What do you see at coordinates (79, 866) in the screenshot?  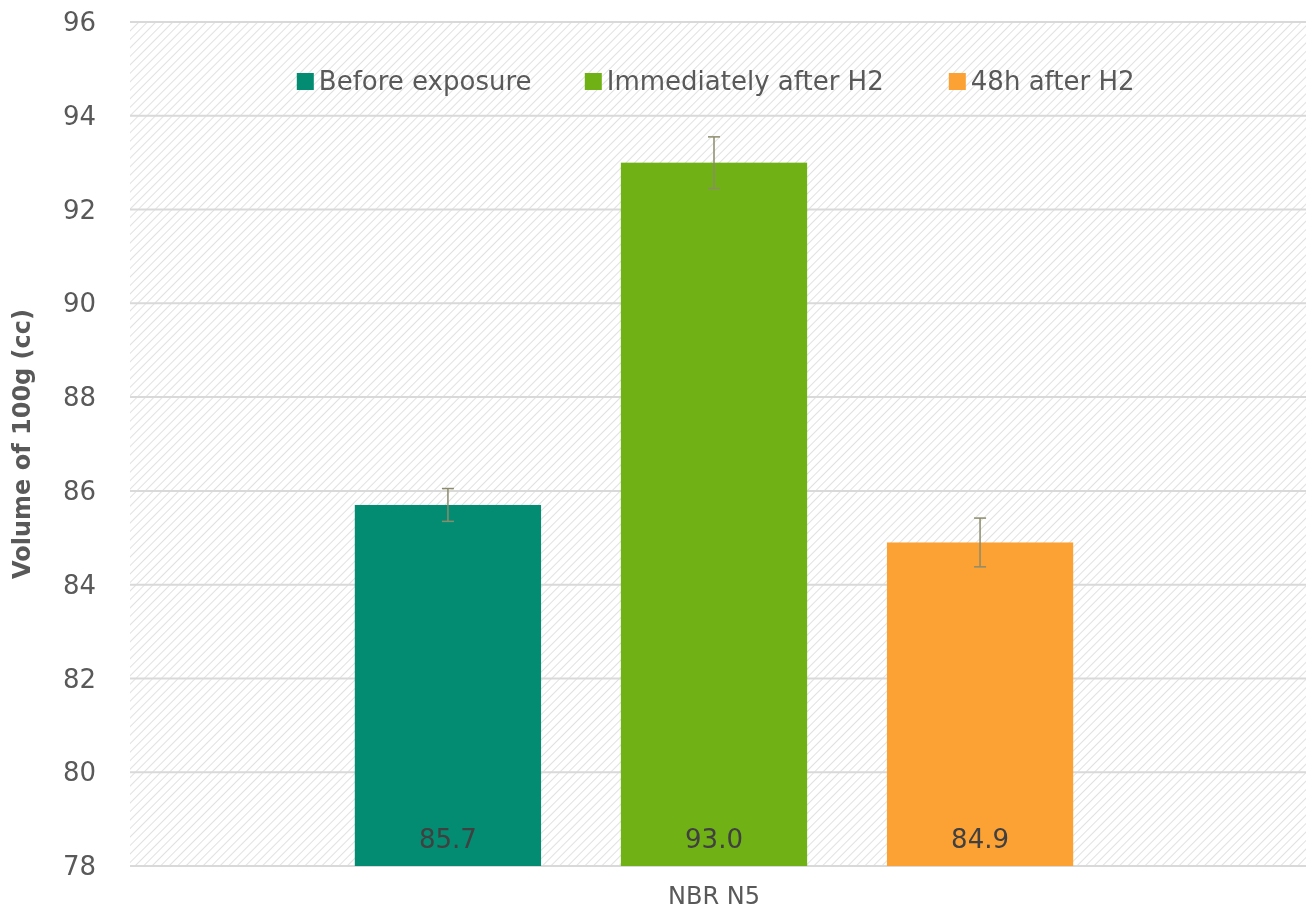 I see `y-tick-label: 78` at bounding box center [79, 866].